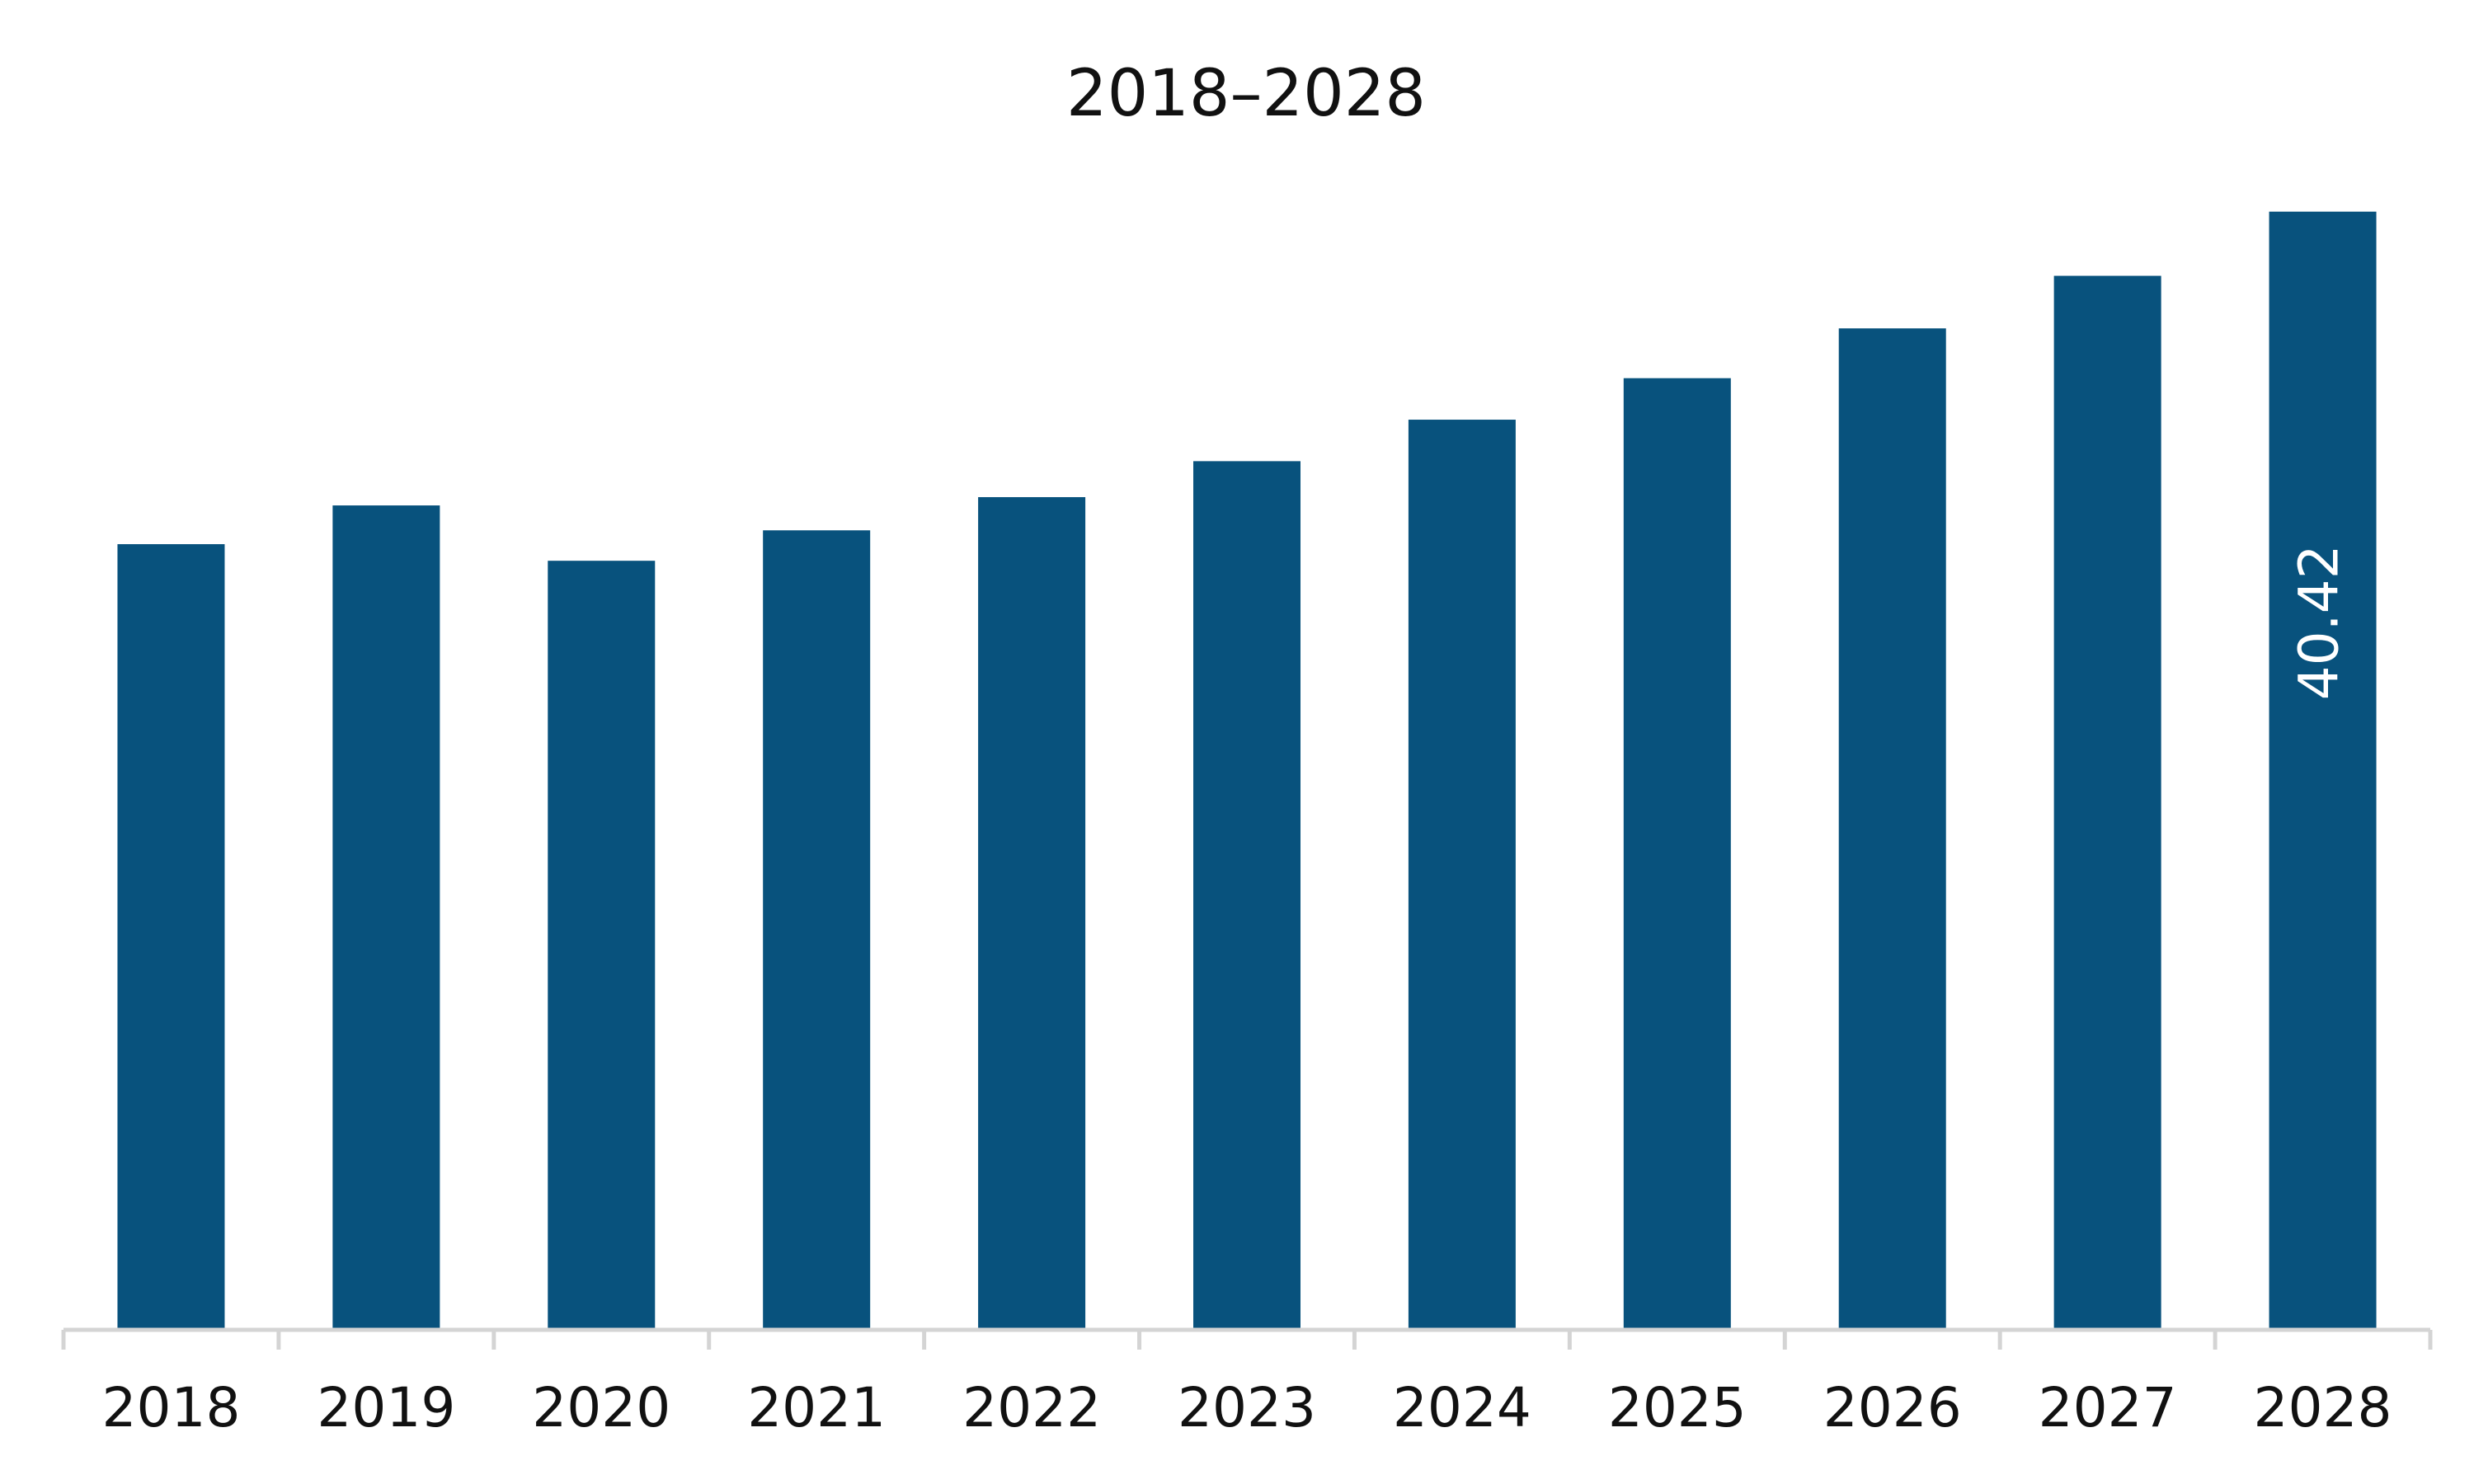 This screenshot has height=1484, width=2474. I want to click on x-tick-label-2025: 2025, so click(1677, 1407).